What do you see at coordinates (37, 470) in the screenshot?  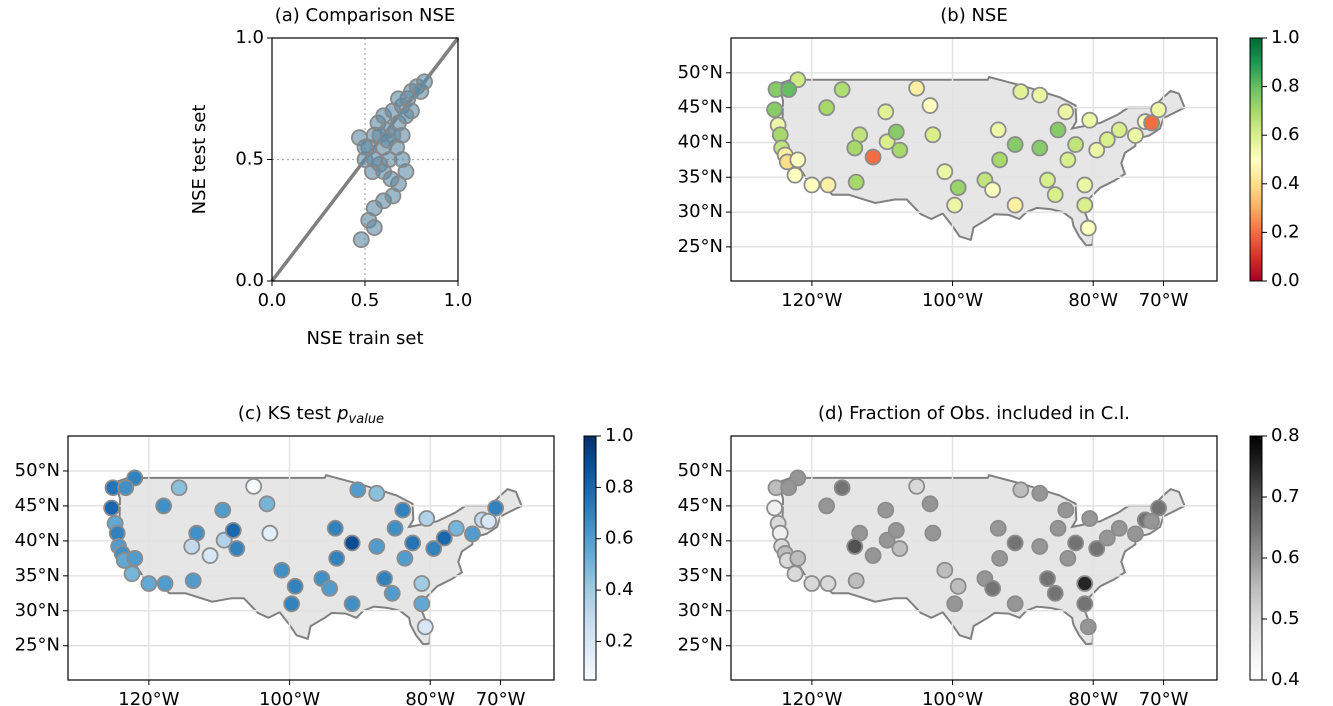 I see `y-tick-label: 50°N` at bounding box center [37, 470].